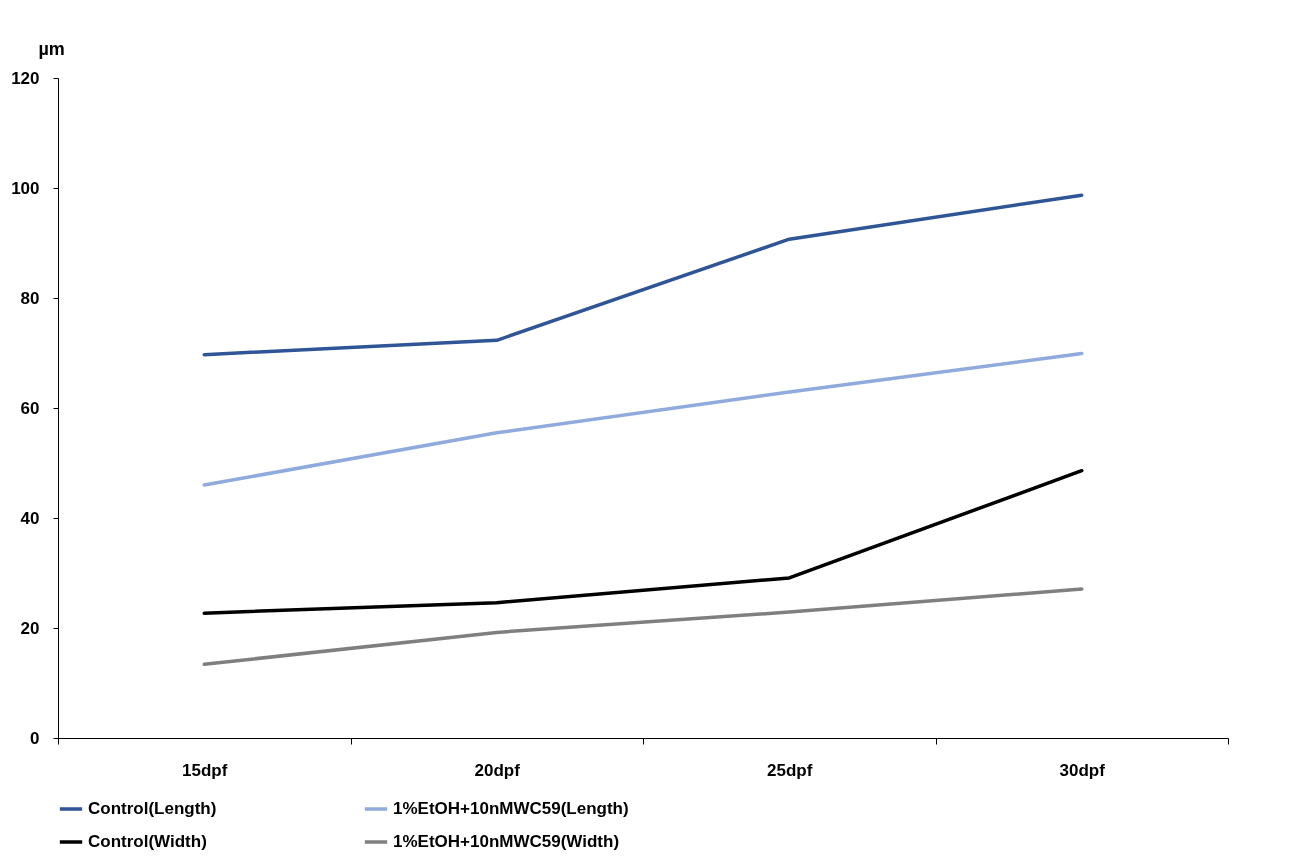  I want to click on y-tick-label: 20, so click(30, 628).